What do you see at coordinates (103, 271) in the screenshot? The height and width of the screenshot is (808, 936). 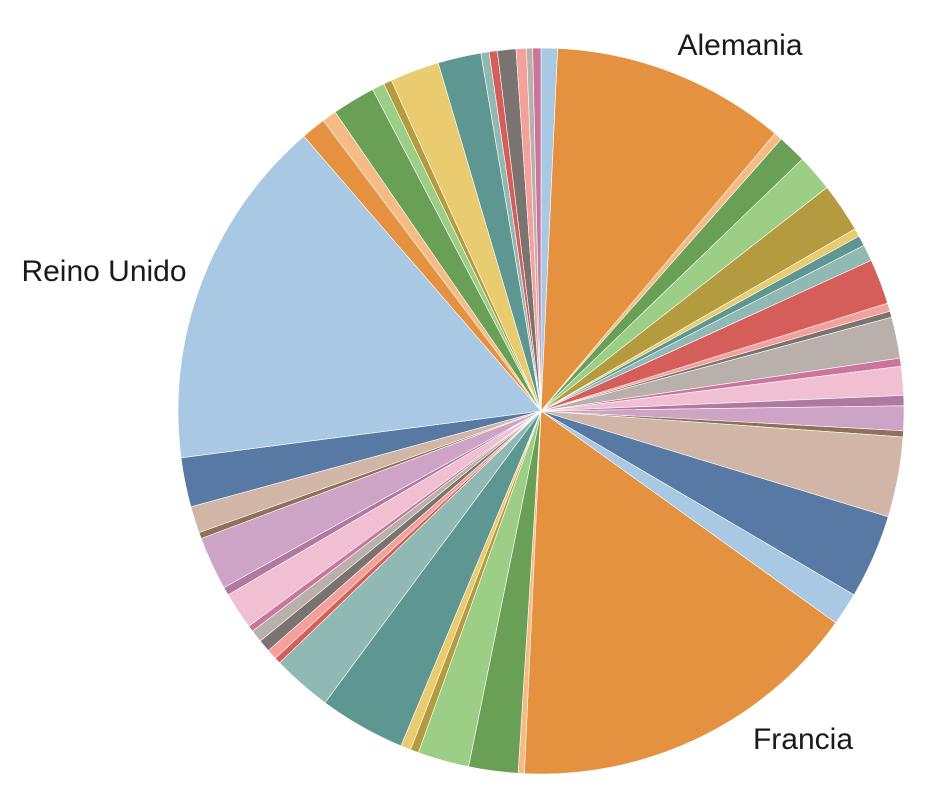 I see `slice-label: Reino Unido` at bounding box center [103, 271].